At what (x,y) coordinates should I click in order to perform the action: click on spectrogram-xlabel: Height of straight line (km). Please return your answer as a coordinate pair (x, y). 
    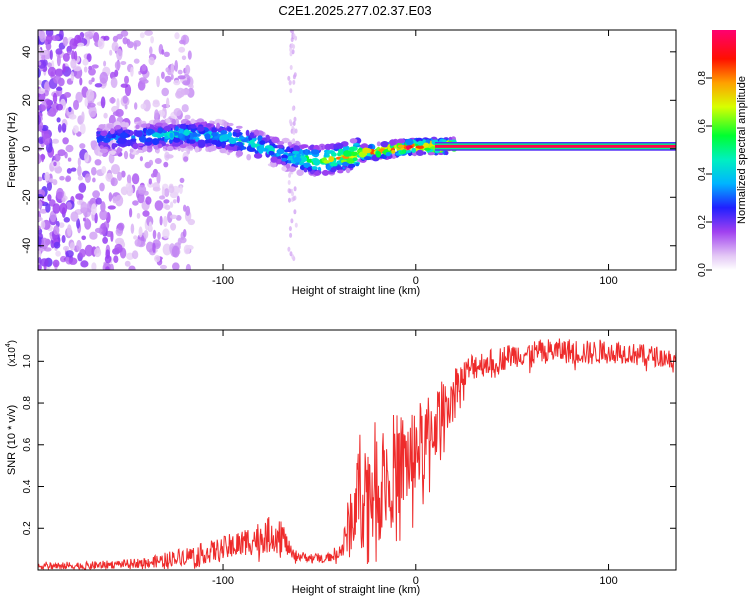
    Looking at the image, I should click on (356, 291).